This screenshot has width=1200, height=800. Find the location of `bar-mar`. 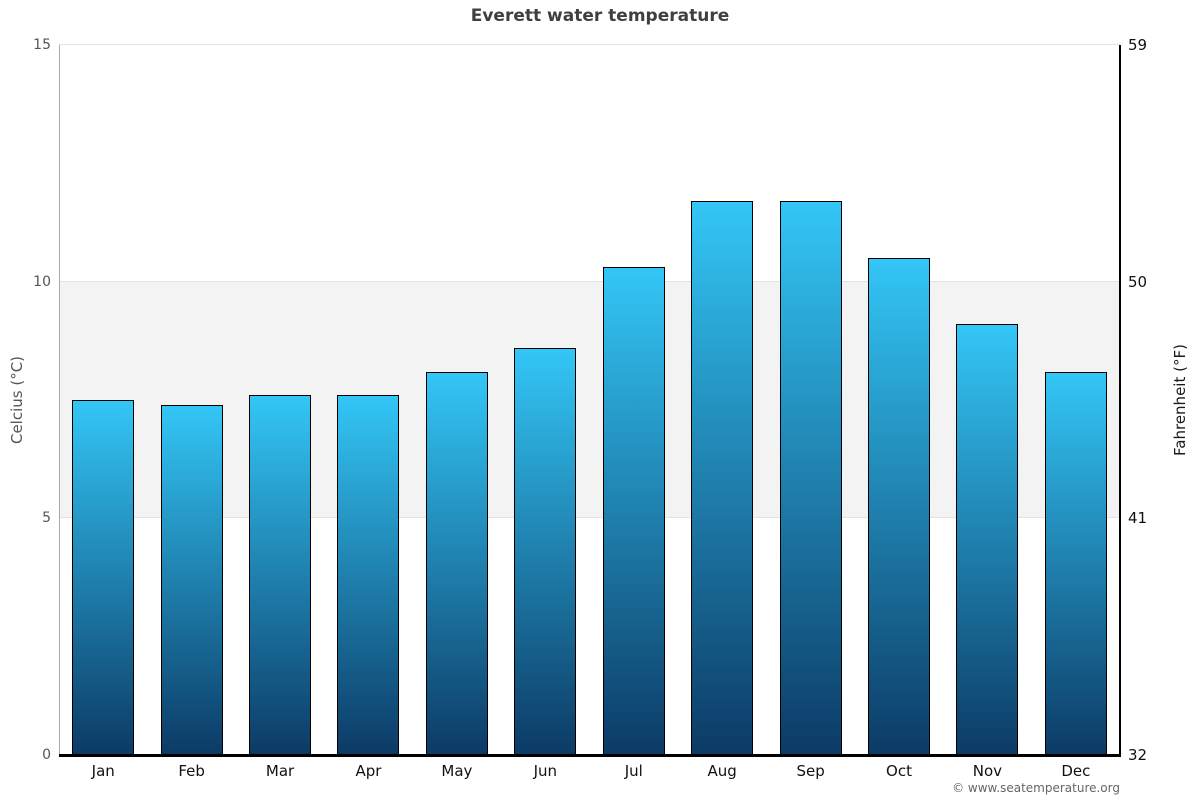

bar-mar is located at coordinates (280, 575).